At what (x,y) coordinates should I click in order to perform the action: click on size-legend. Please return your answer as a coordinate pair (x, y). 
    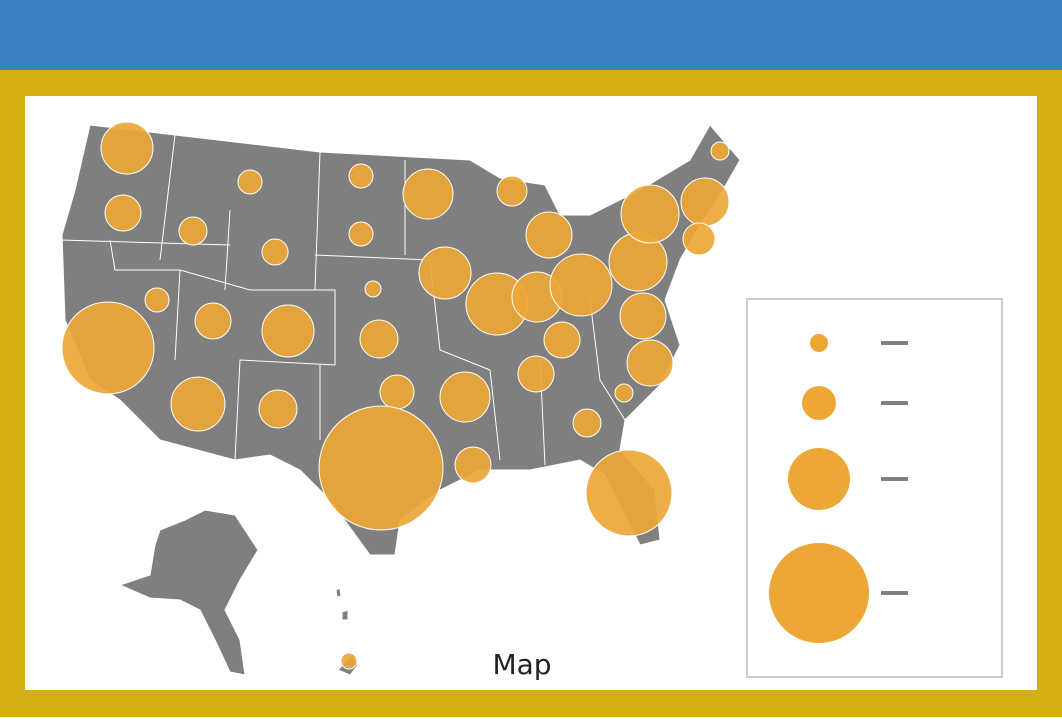
    Looking at the image, I should click on (874, 488).